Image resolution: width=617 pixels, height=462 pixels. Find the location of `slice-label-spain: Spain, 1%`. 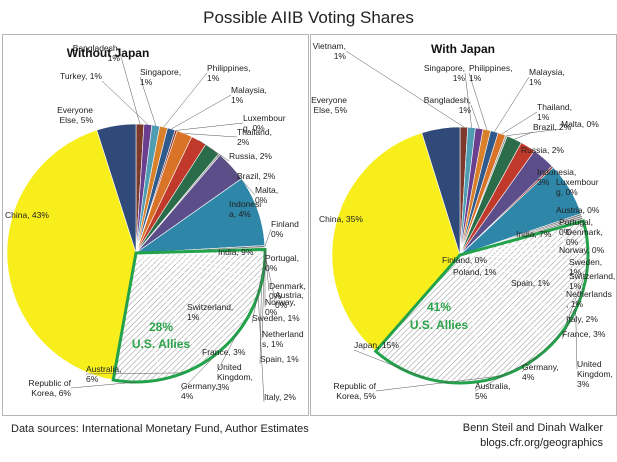

slice-label-spain: Spain, 1% is located at coordinates (279, 359).